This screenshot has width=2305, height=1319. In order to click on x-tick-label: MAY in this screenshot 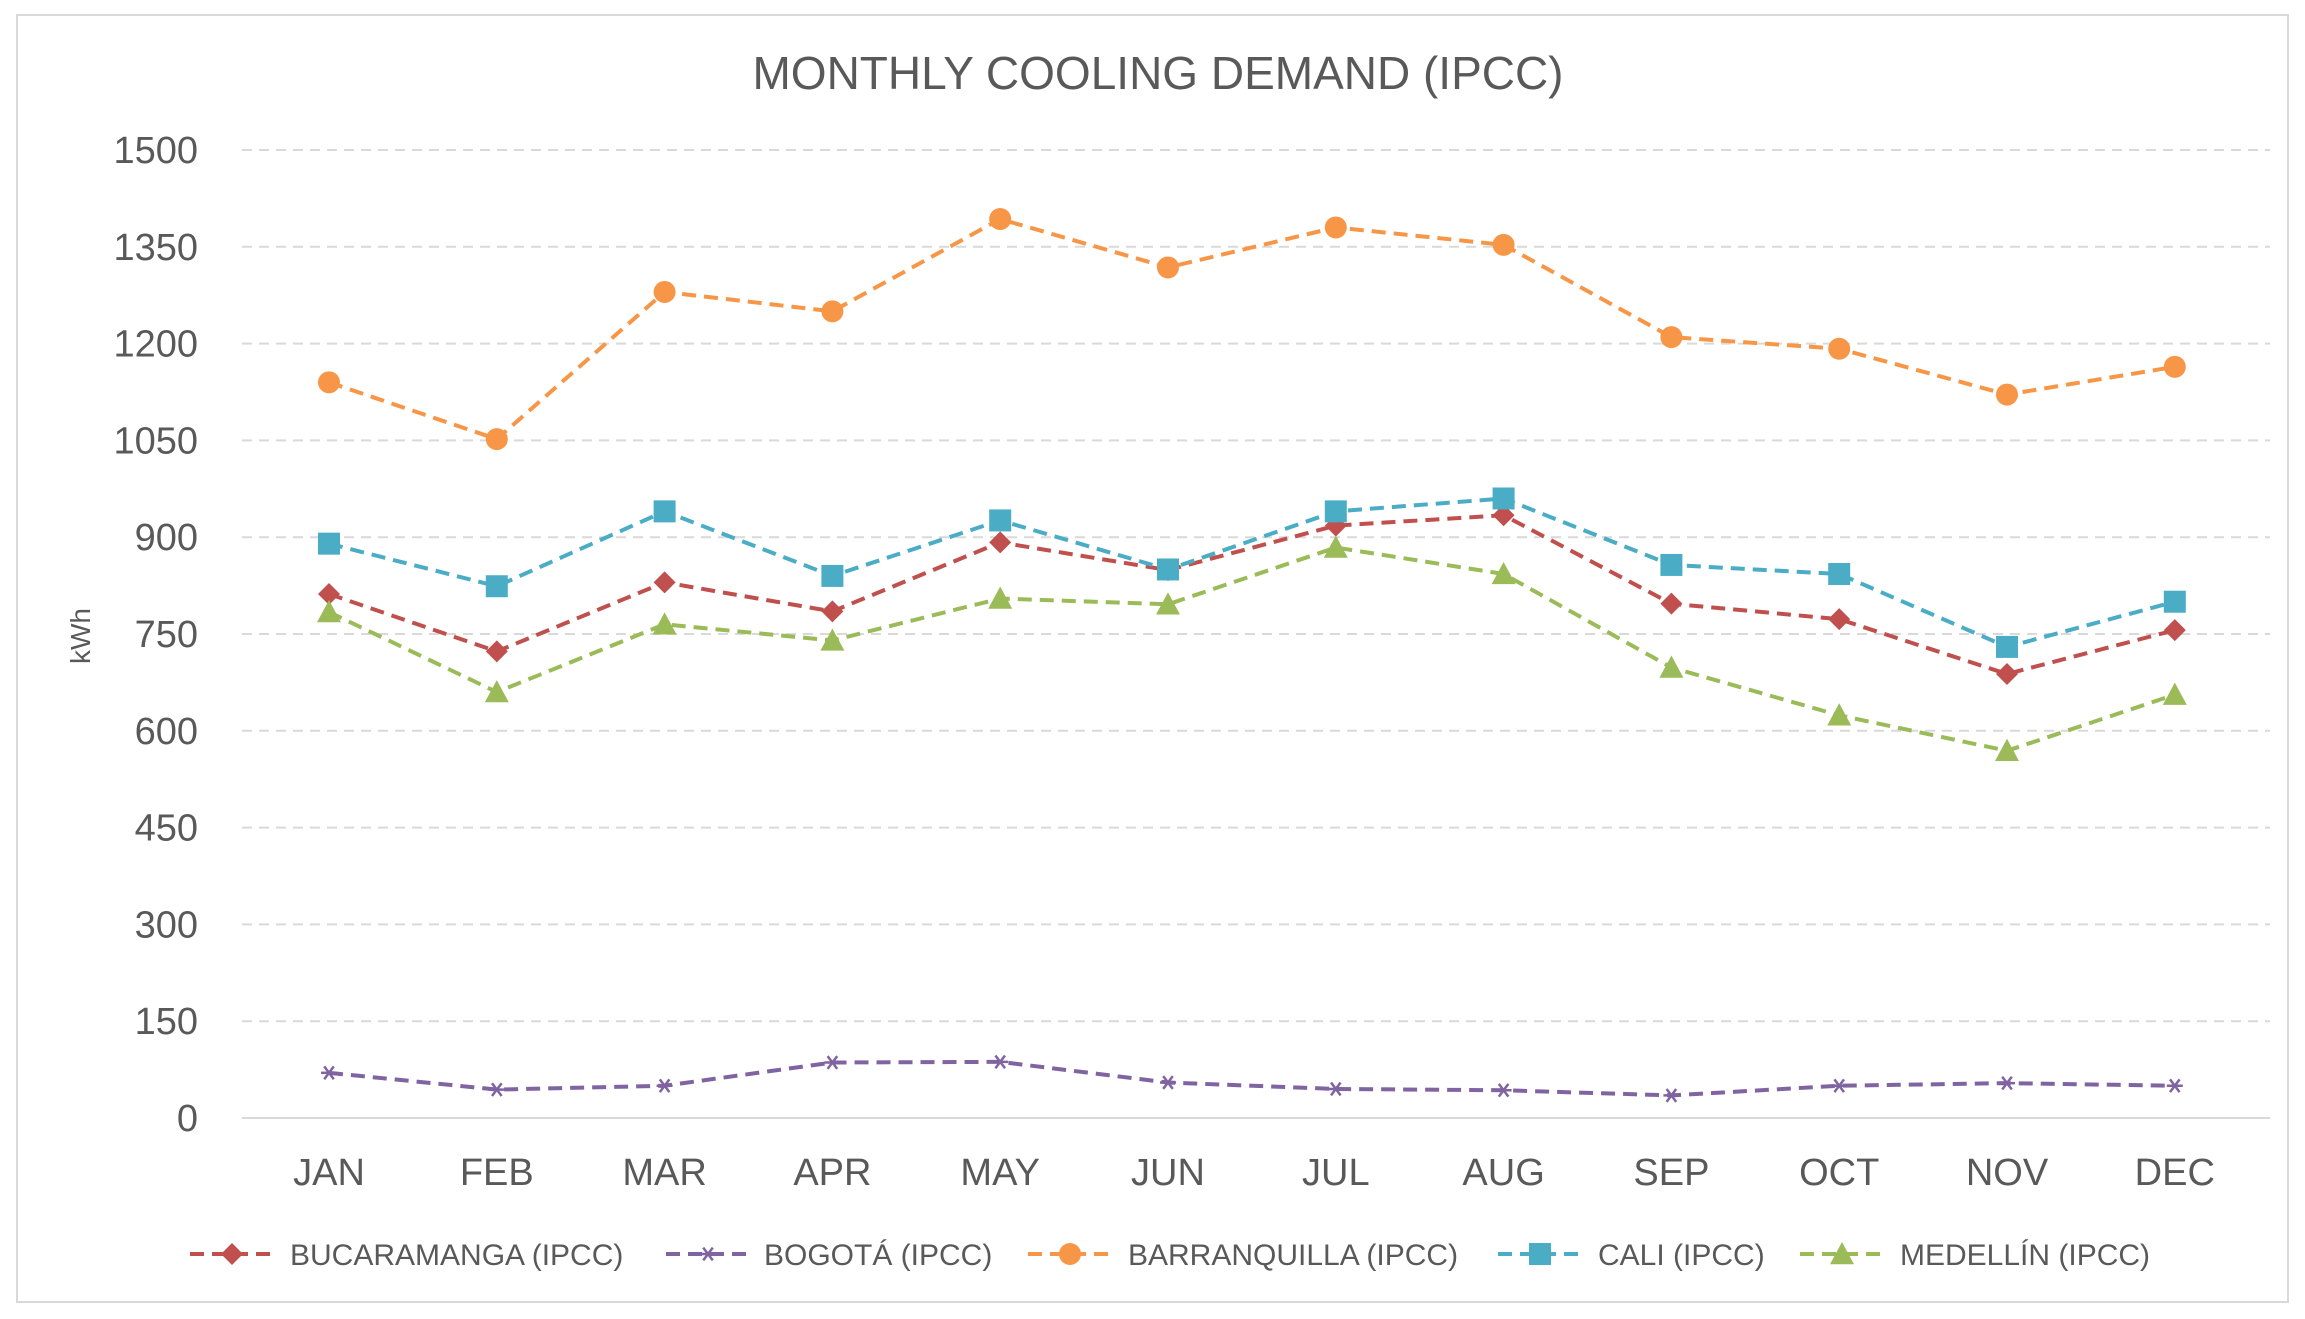, I will do `click(1000, 1173)`.